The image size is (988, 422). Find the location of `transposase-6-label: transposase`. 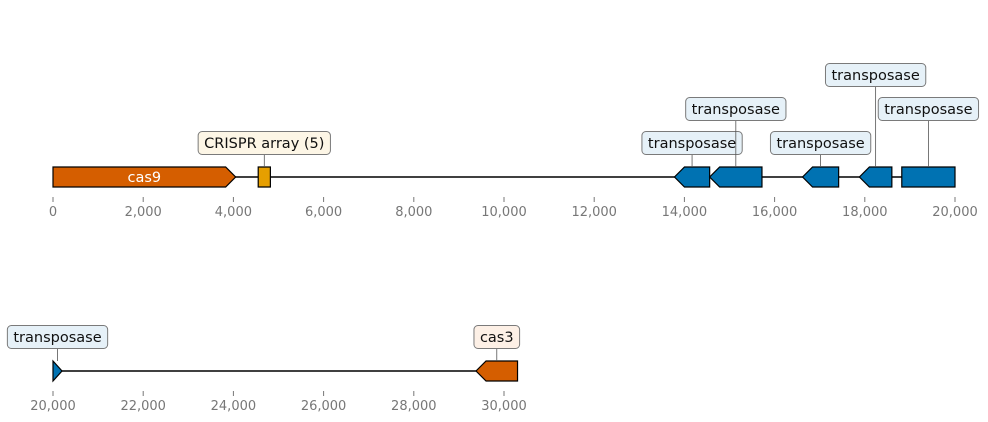

transposase-6-label: transposase is located at coordinates (57, 338).